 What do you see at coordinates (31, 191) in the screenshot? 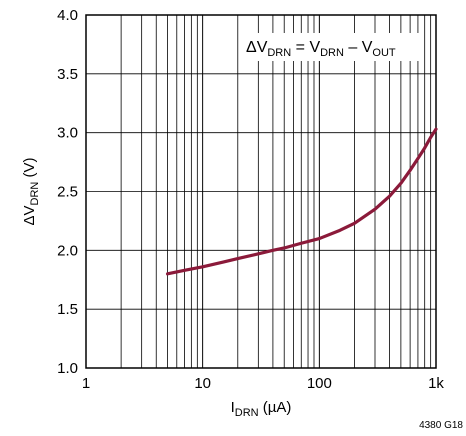
I see `y-axis-label: ΔVDRN (V)` at bounding box center [31, 191].